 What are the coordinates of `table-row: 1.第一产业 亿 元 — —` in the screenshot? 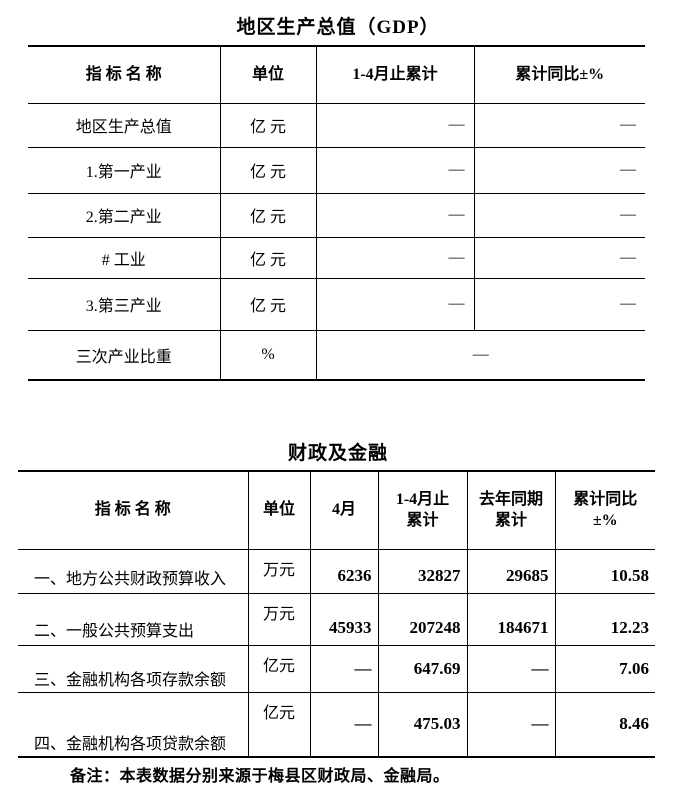 It's located at (336, 170).